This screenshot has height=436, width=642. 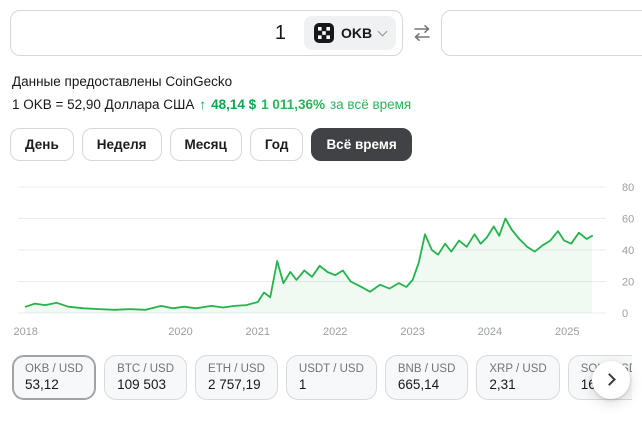 I want to click on tab-week: Неделя, so click(x=121, y=145).